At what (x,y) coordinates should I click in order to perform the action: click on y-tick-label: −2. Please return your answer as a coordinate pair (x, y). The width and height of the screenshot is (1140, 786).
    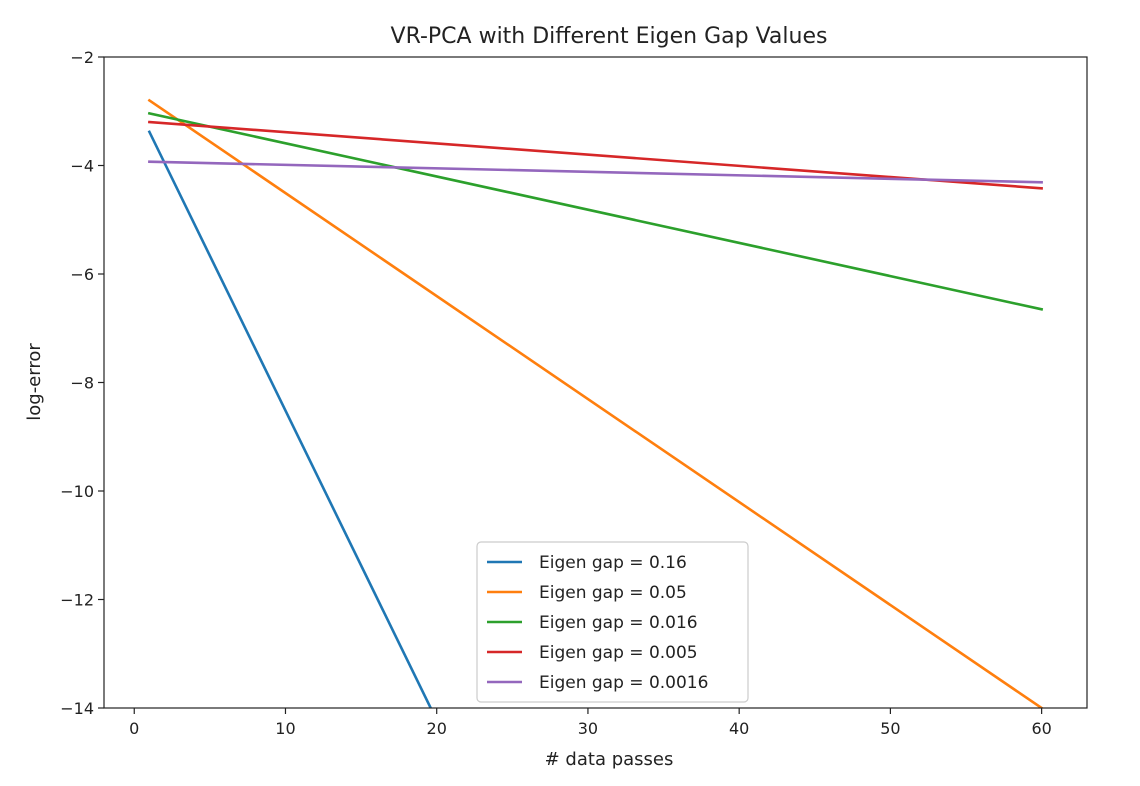
    Looking at the image, I should click on (82, 57).